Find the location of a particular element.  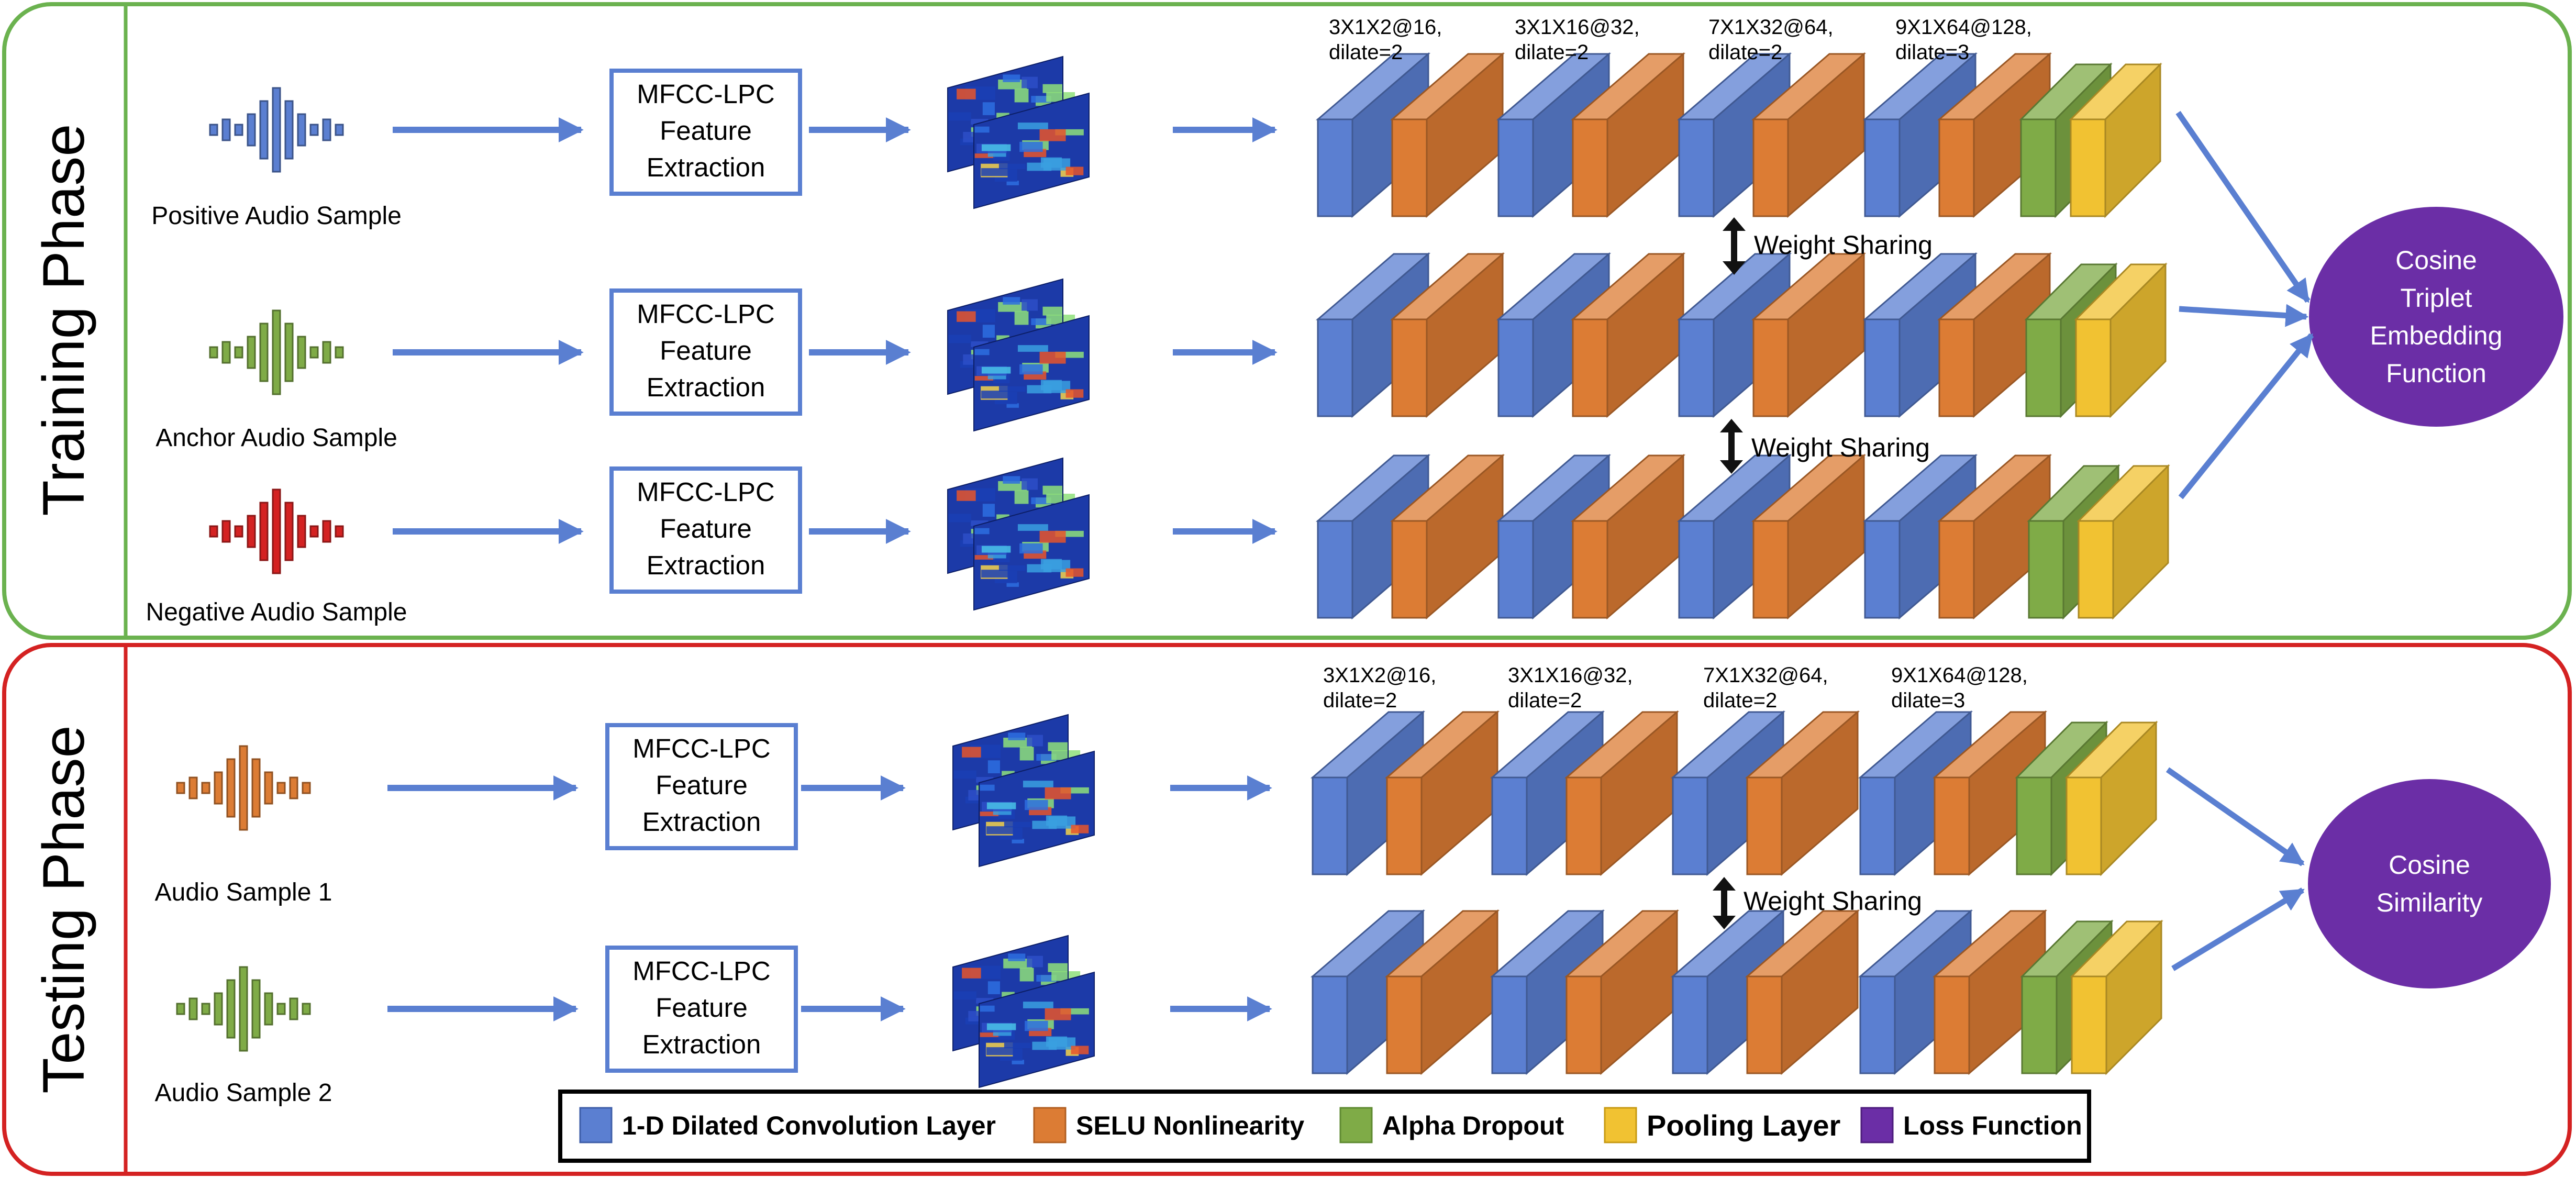

layer-spec-3: dilate=2 is located at coordinates (1745, 52).